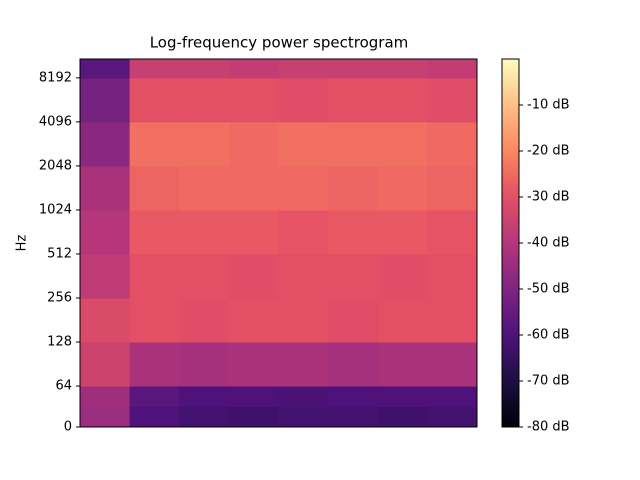 The height and width of the screenshot is (480, 640). Describe the element at coordinates (59, 298) in the screenshot. I see `y-tick-label: 256` at that location.